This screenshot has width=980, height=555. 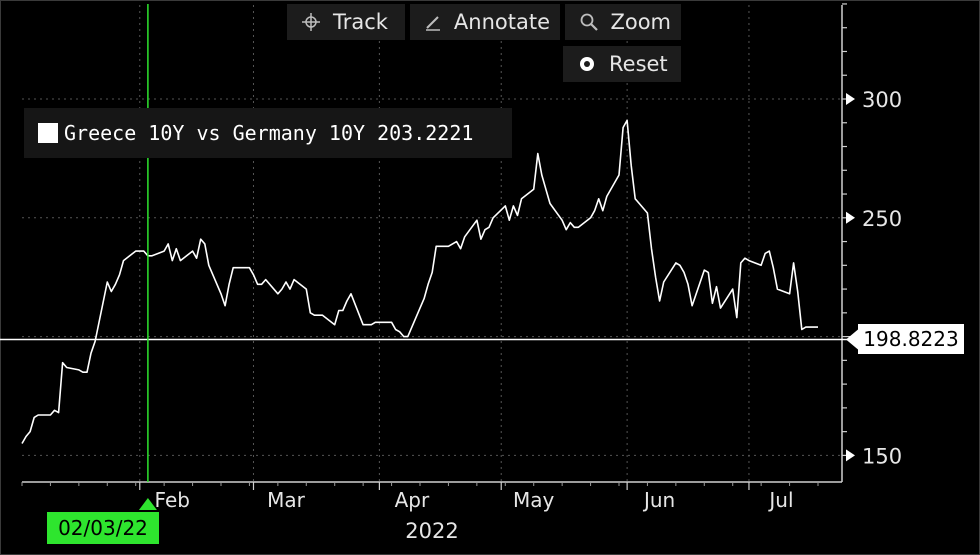 I want to click on reset-button: Reset, so click(x=622, y=64).